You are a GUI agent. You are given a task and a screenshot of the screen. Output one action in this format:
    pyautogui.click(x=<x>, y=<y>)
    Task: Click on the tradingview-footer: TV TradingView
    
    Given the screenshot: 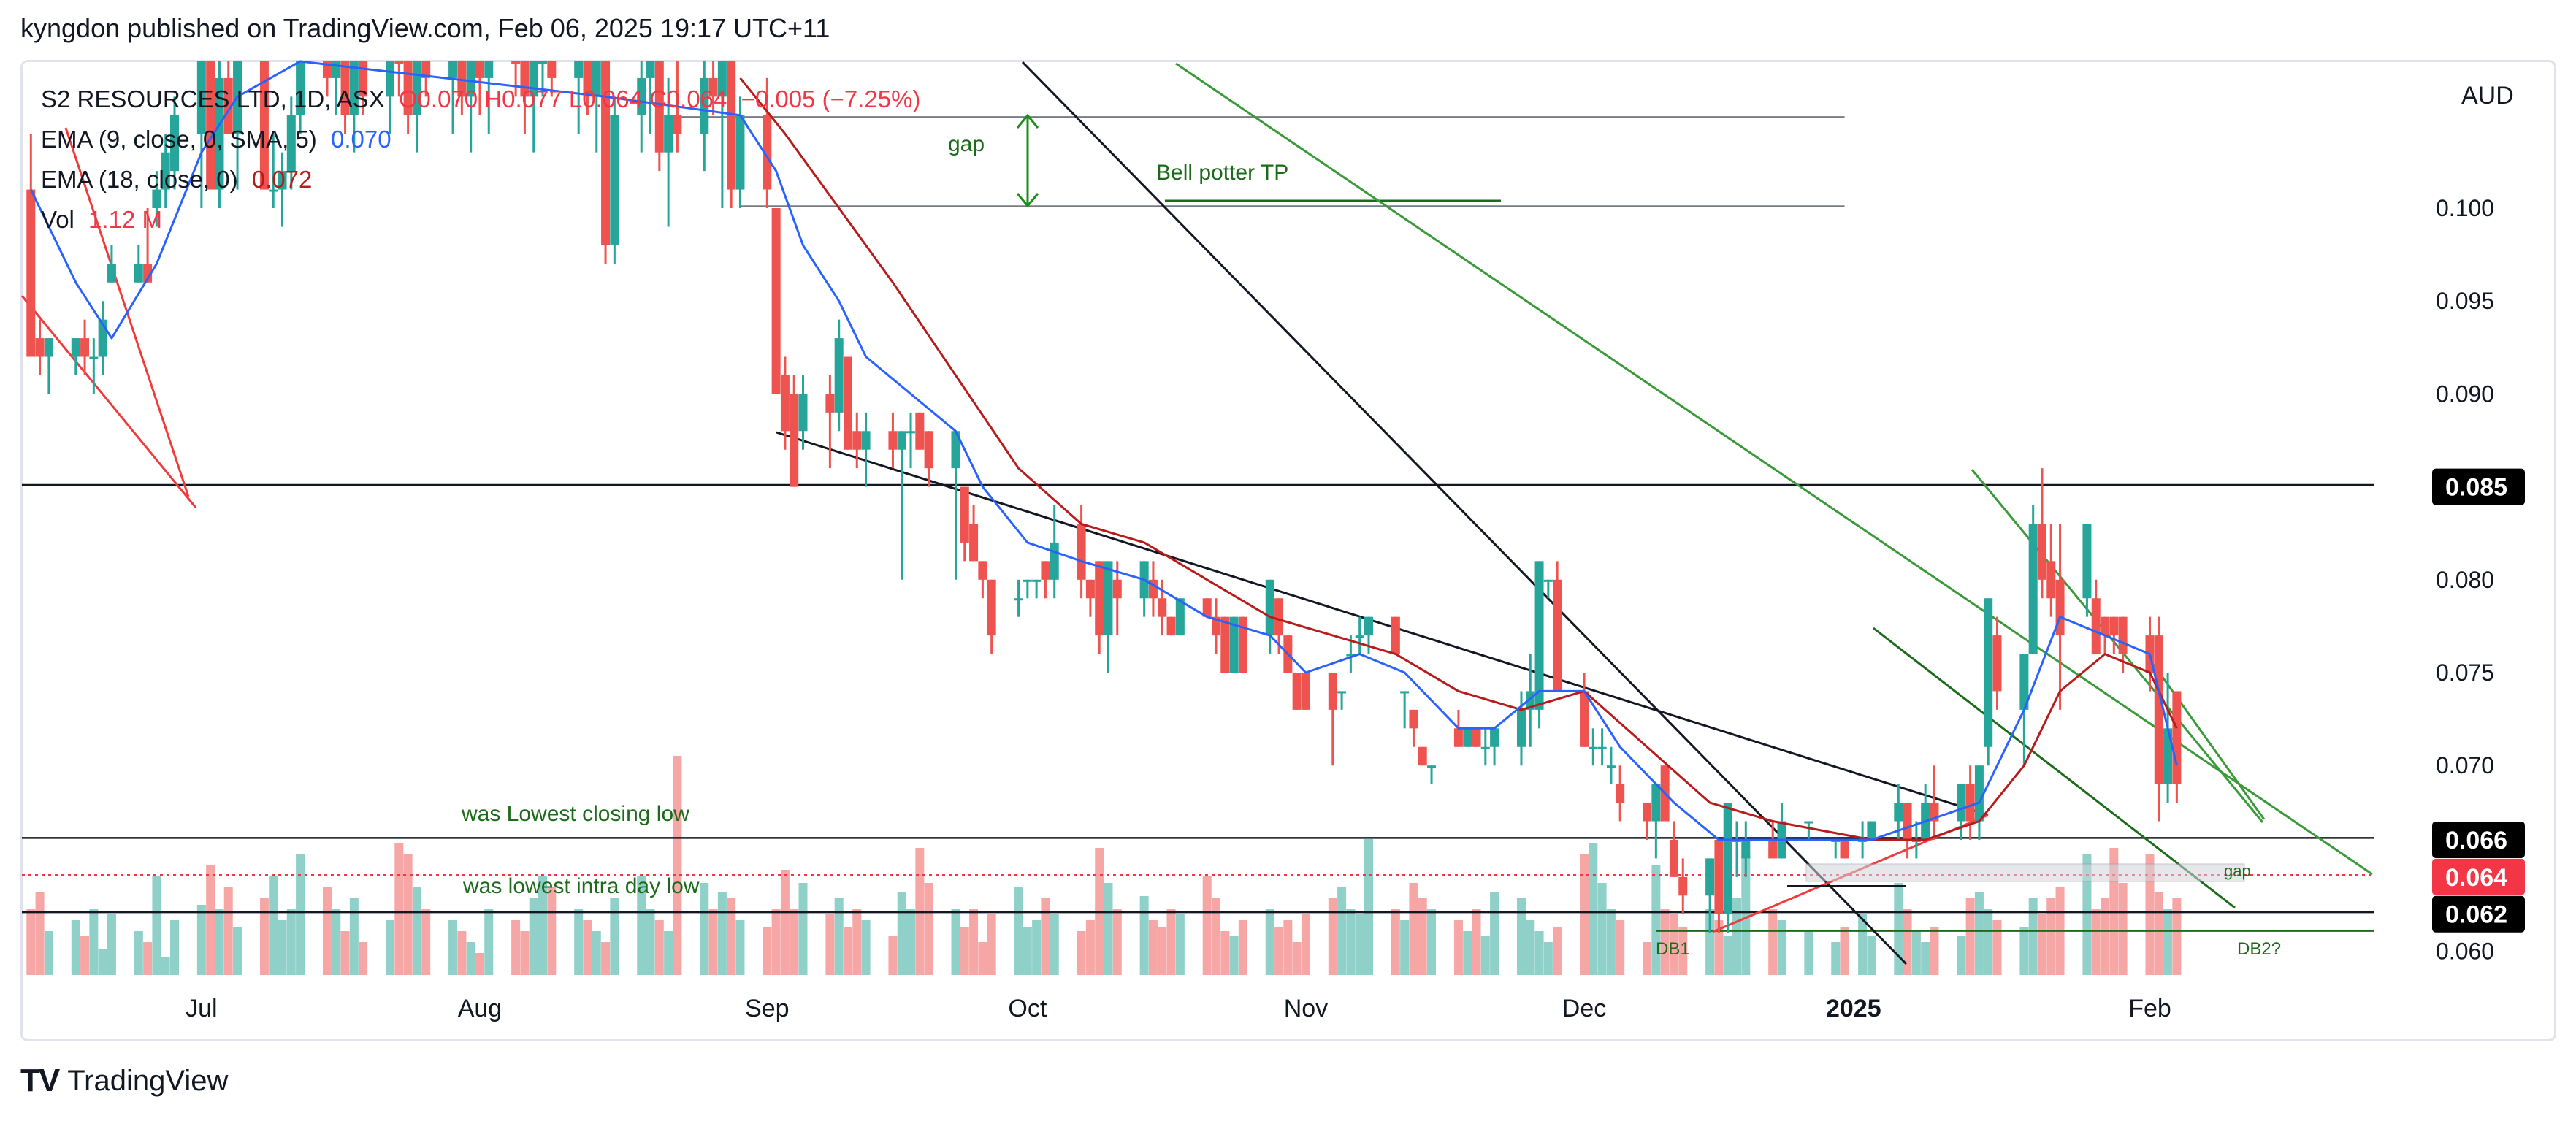 What is the action you would take?
    pyautogui.click(x=124, y=1081)
    